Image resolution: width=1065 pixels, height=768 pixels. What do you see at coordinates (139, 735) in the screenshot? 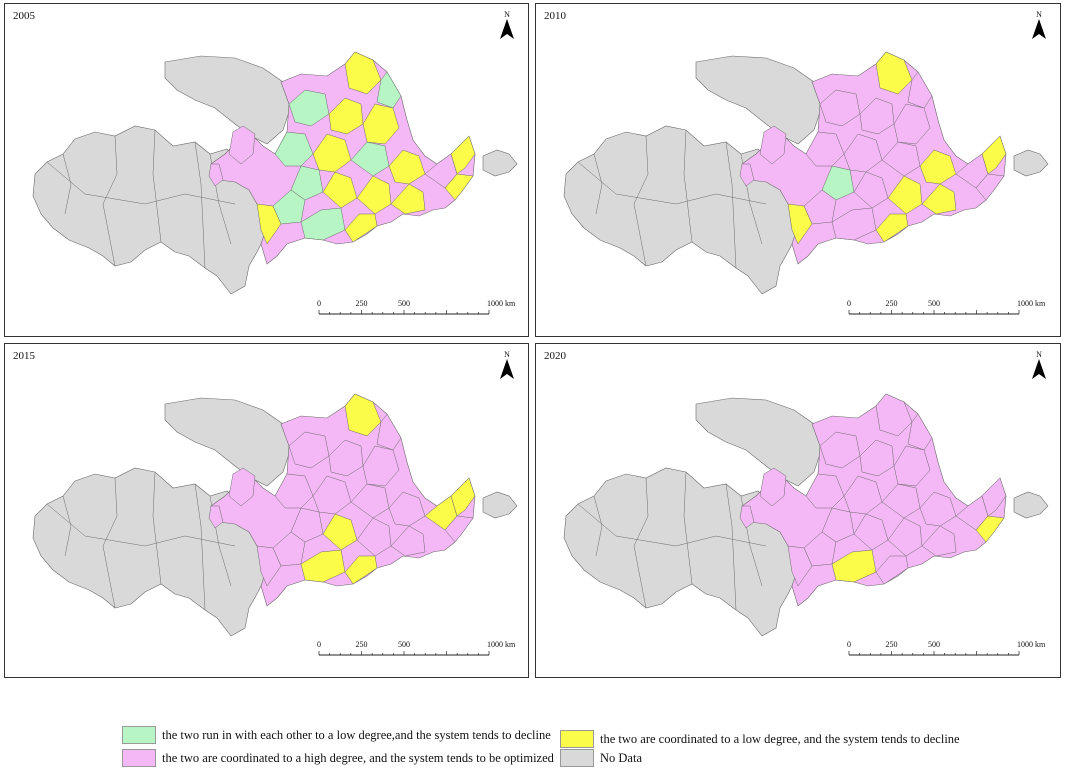
I see `legend-swatch-green` at bounding box center [139, 735].